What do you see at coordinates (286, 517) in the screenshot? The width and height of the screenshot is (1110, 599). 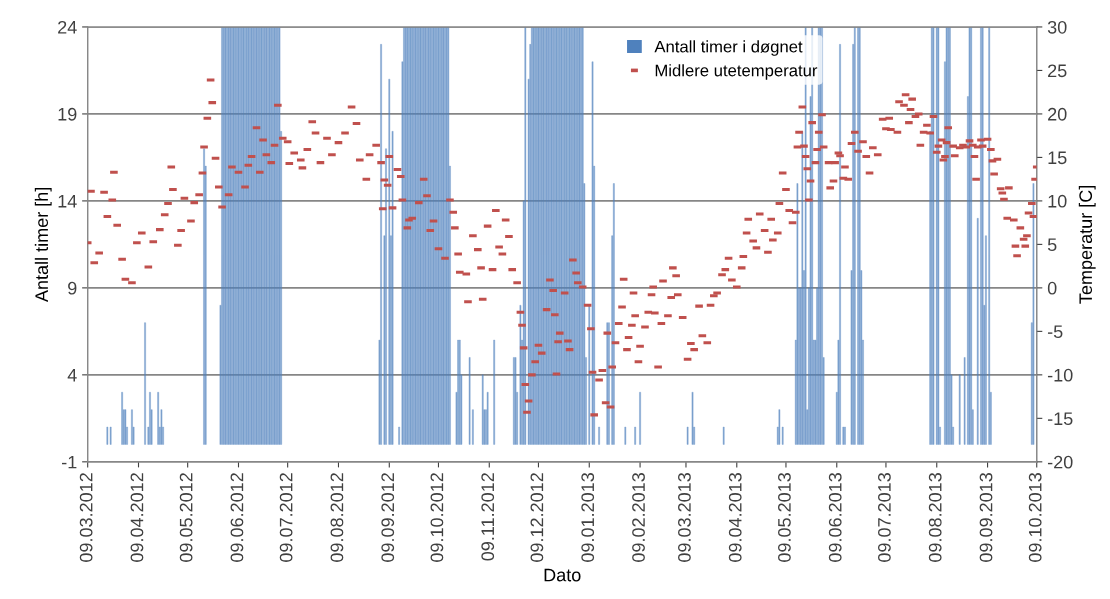 I see `x-tick-label: 09.07.2012` at bounding box center [286, 517].